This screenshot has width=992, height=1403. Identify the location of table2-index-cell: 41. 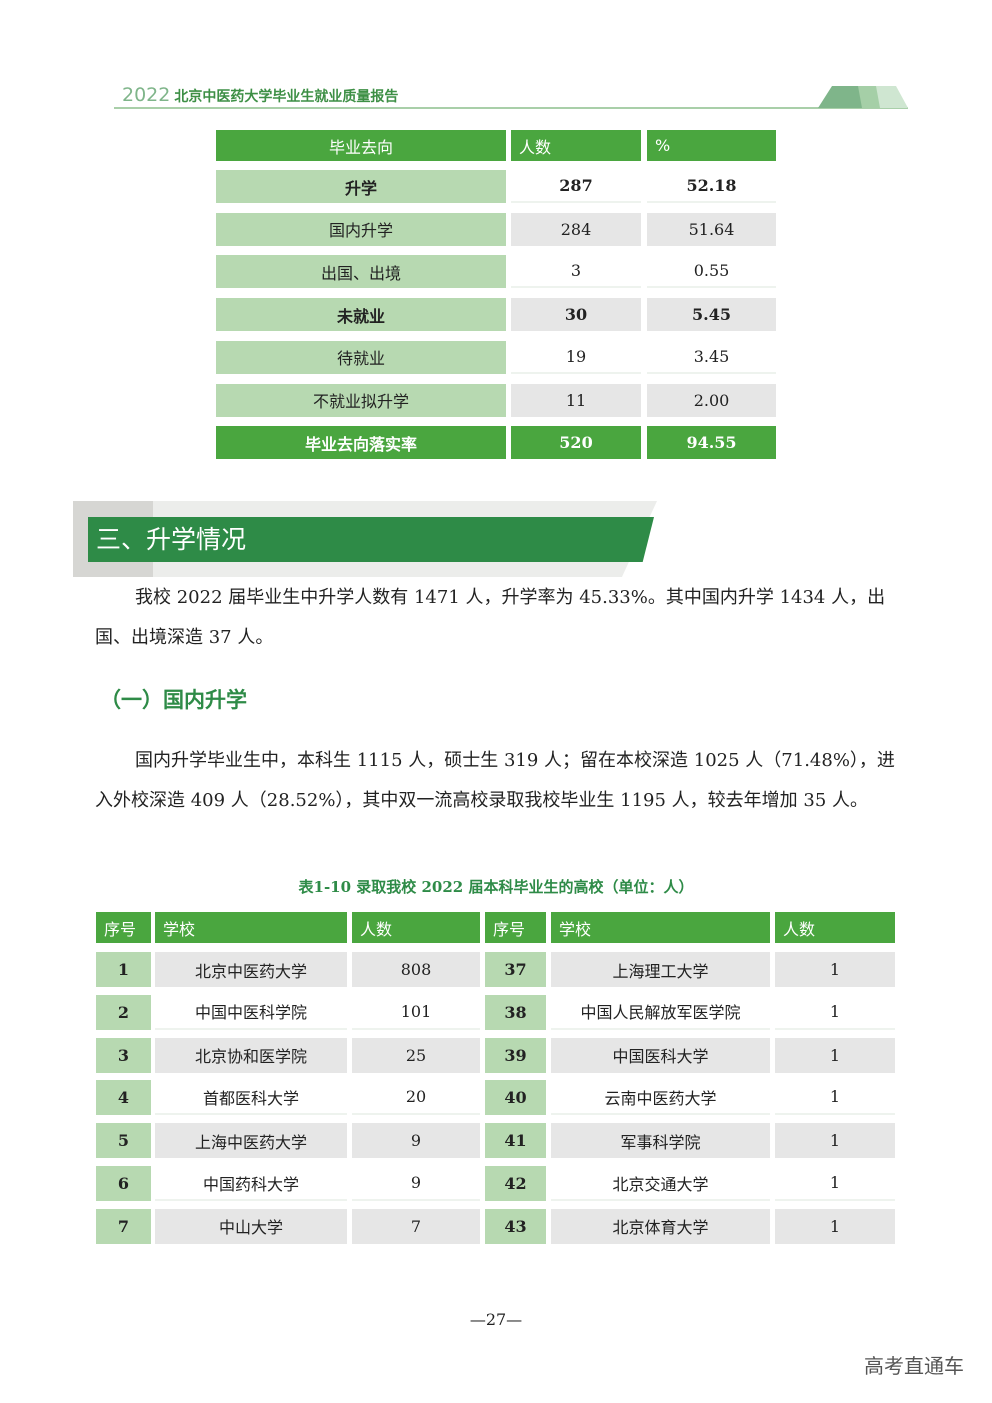
(515, 1141).